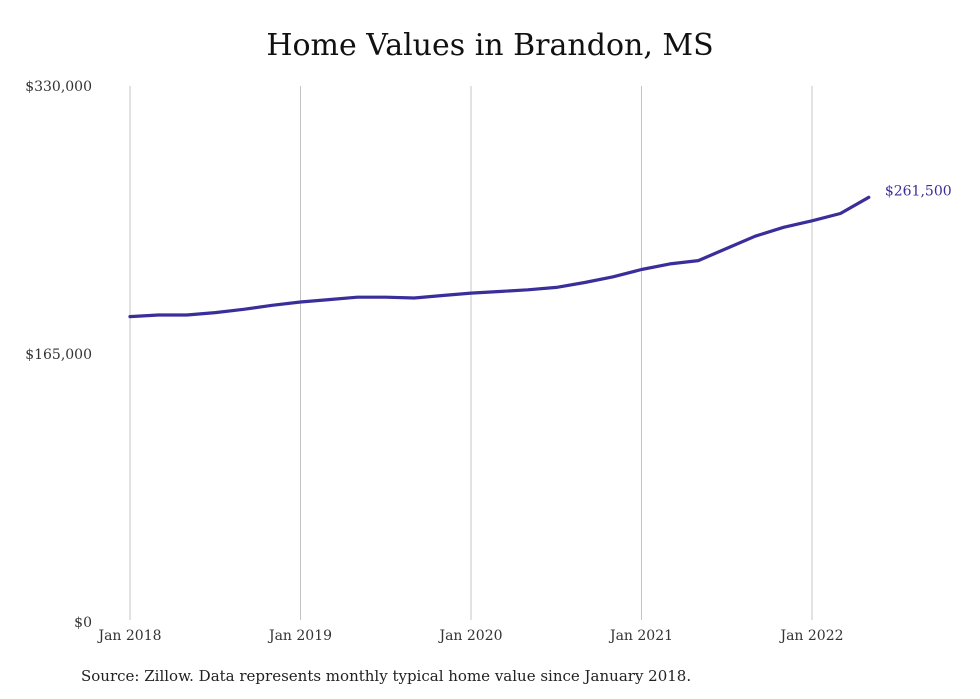 This screenshot has height=699, width=980. I want to click on chart-title: Home Values in Brandon, MS, so click(490, 45).